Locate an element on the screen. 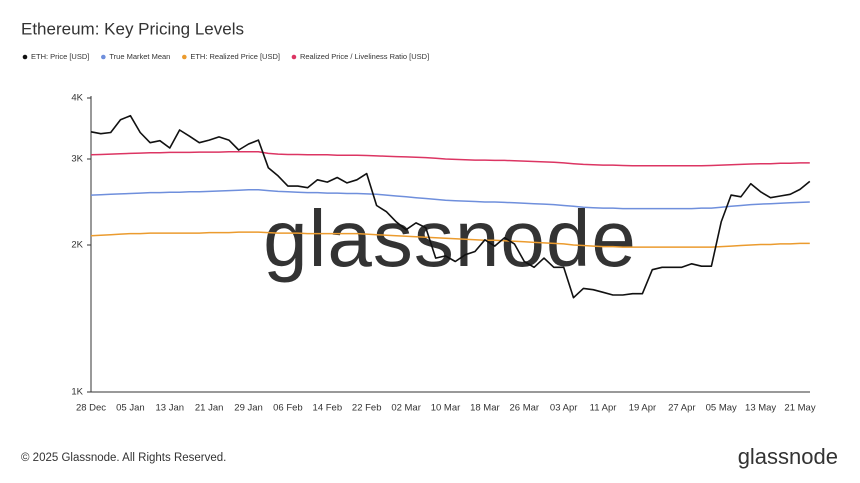 The width and height of the screenshot is (860, 483). legend-label: ETH: Price [USD] is located at coordinates (60, 56).